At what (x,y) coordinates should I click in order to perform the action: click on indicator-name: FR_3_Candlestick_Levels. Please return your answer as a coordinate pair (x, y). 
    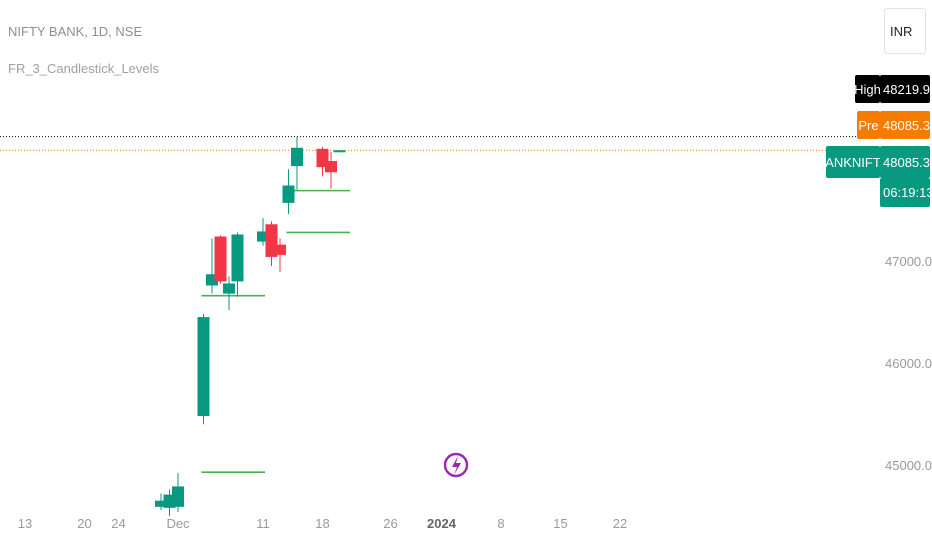
    Looking at the image, I should click on (84, 68).